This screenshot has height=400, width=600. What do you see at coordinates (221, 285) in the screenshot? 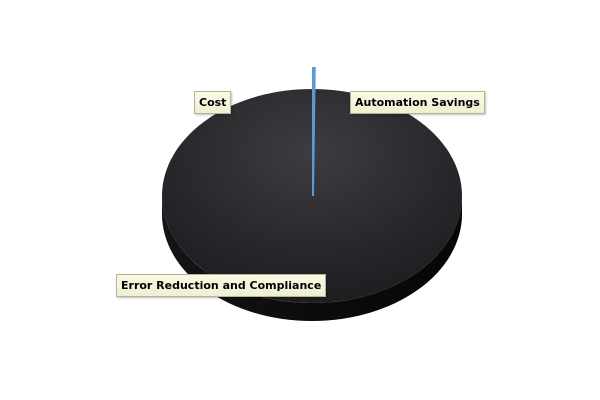
I see `data-label-error-reduction: Error Reduction and Compliance` at bounding box center [221, 285].